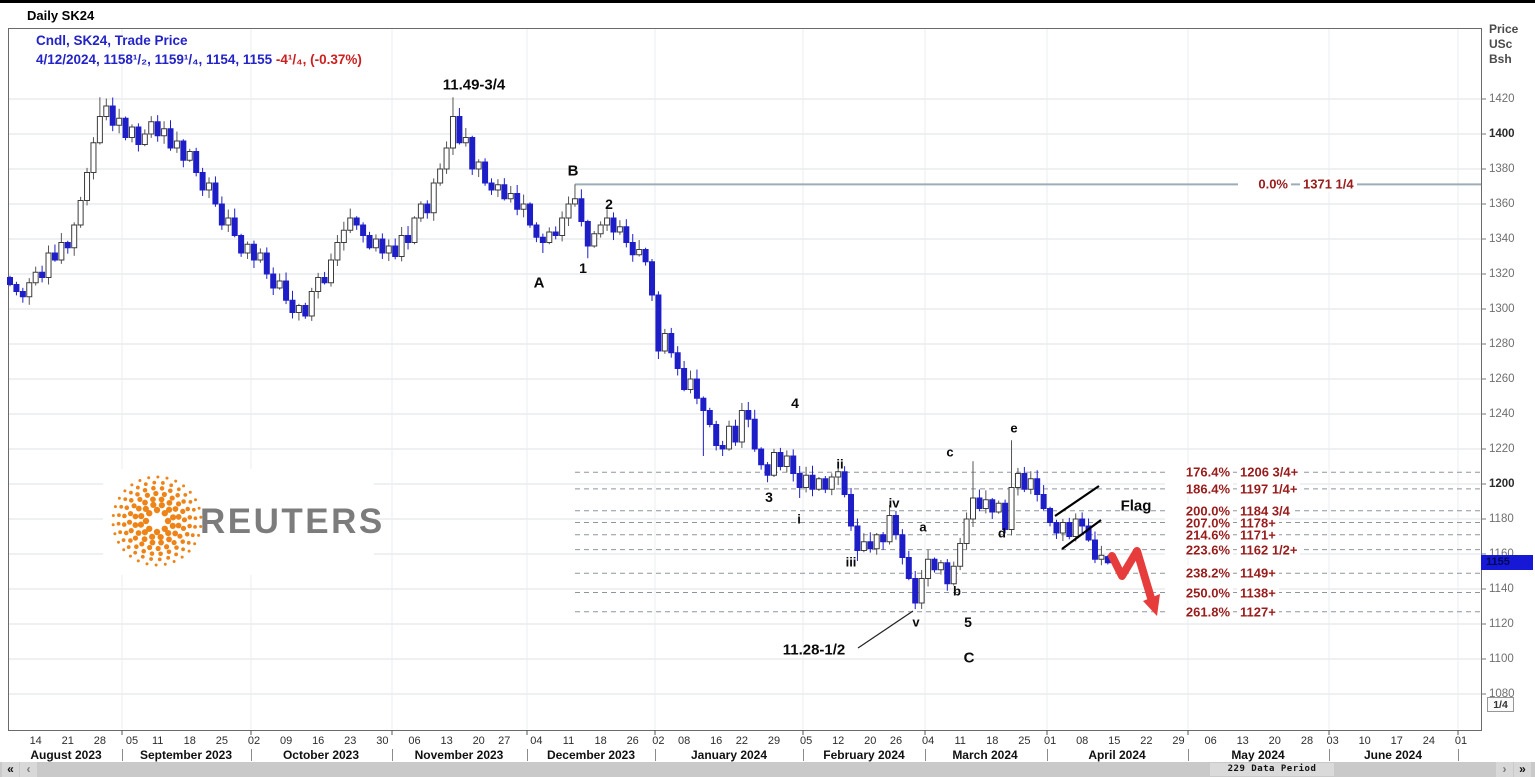 Image resolution: width=1535 pixels, height=777 pixels. Describe the element at coordinates (1151, 605) in the screenshot. I see `projection-arrow-head` at that location.